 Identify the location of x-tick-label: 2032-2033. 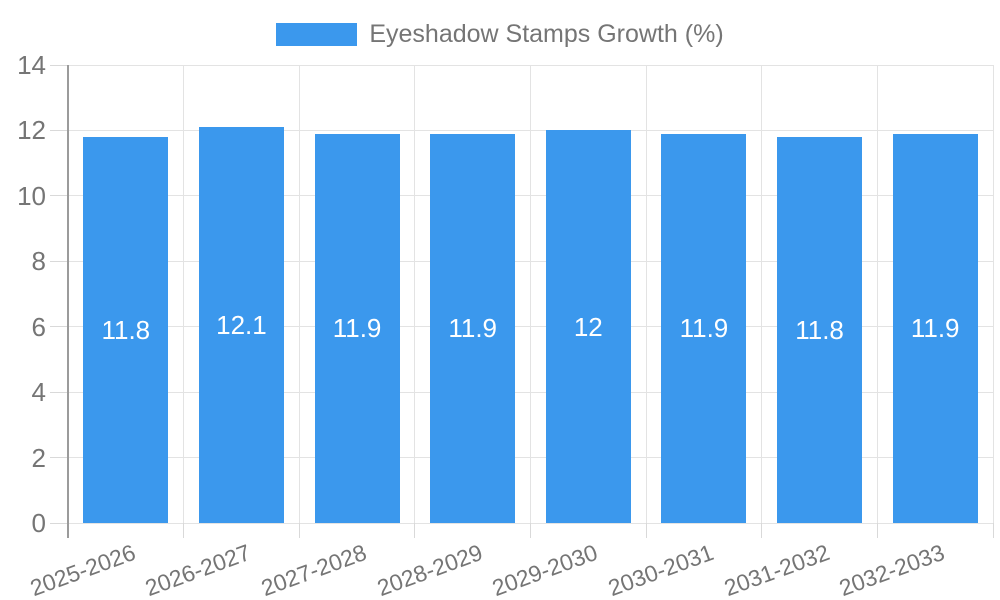
(793, 569).